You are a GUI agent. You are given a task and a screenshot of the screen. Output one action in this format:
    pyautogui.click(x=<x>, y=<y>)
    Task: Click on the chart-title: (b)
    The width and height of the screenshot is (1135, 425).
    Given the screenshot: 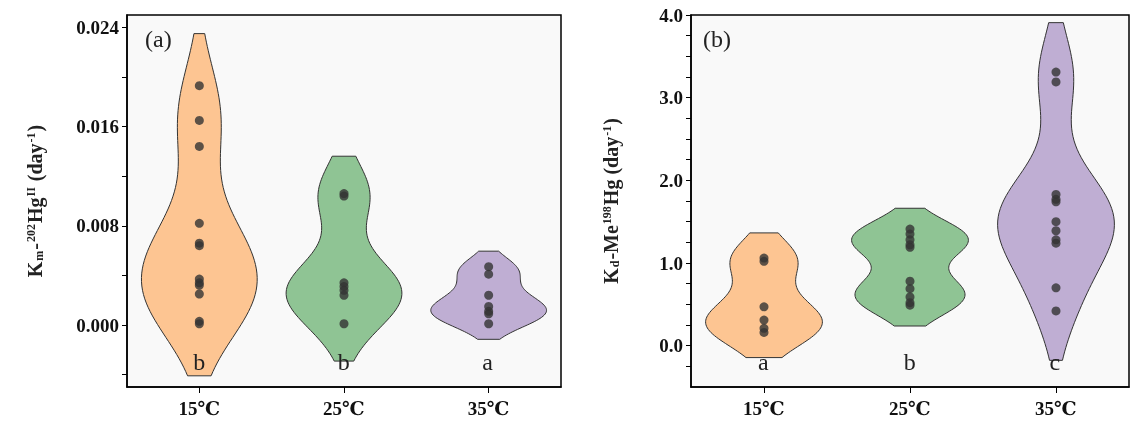 What is the action you would take?
    pyautogui.click(x=716, y=39)
    